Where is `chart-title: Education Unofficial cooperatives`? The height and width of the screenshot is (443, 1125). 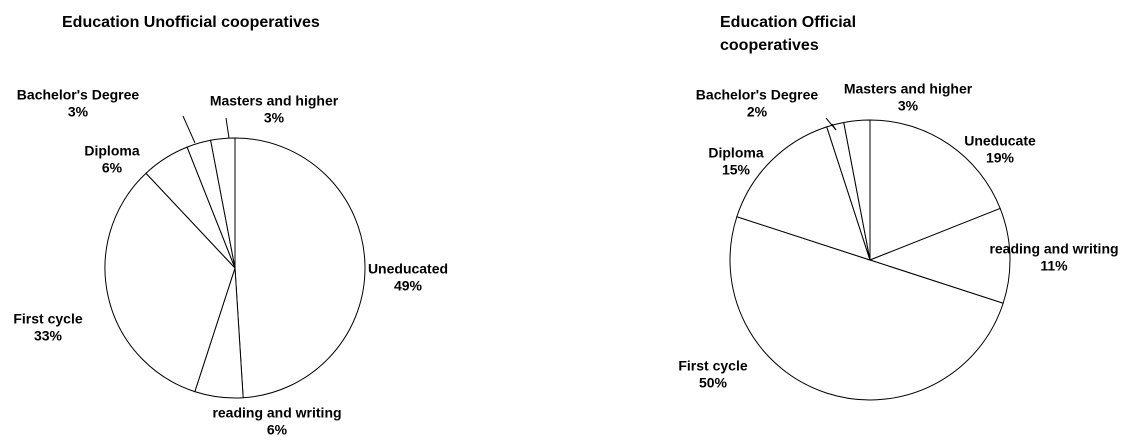 chart-title: Education Unofficial cooperatives is located at coordinates (191, 22).